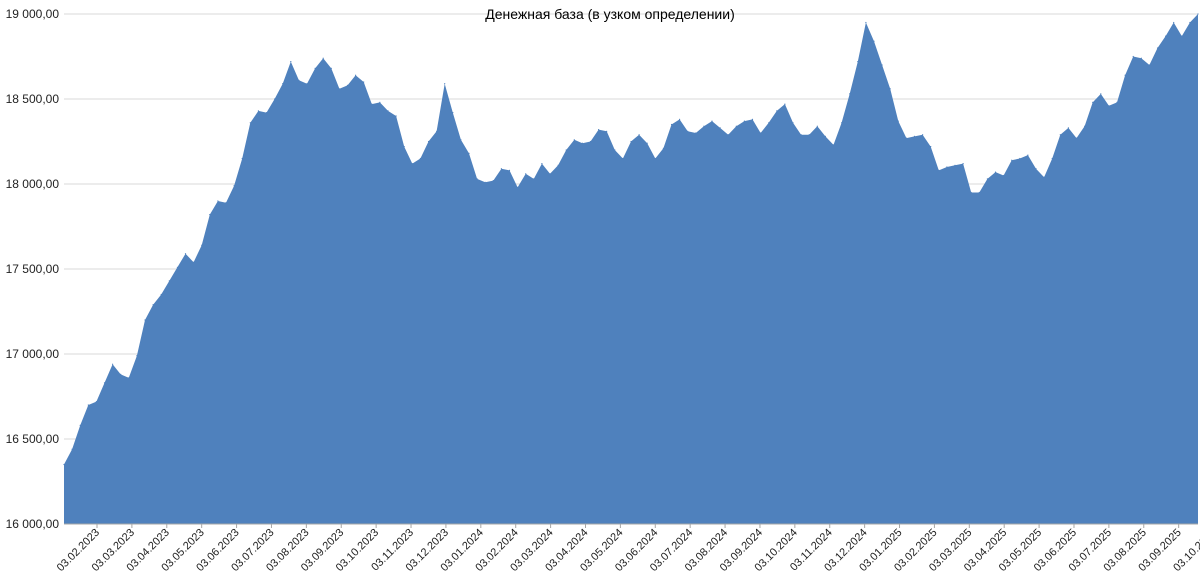 Image resolution: width=1200 pixels, height=582 pixels. Describe the element at coordinates (610, 14) in the screenshot. I see `chart-title: Денежная база (в узком определении)` at that location.